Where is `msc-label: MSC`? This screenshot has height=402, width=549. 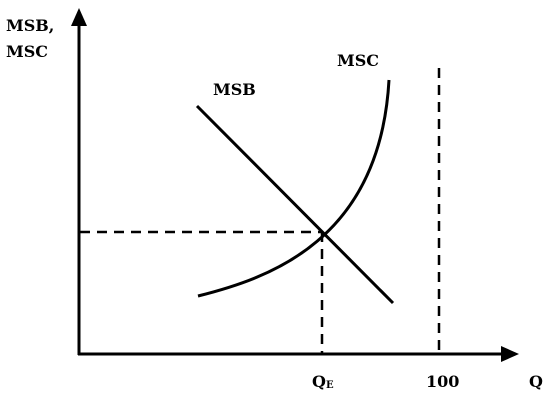
msc-label: MSC is located at coordinates (358, 60).